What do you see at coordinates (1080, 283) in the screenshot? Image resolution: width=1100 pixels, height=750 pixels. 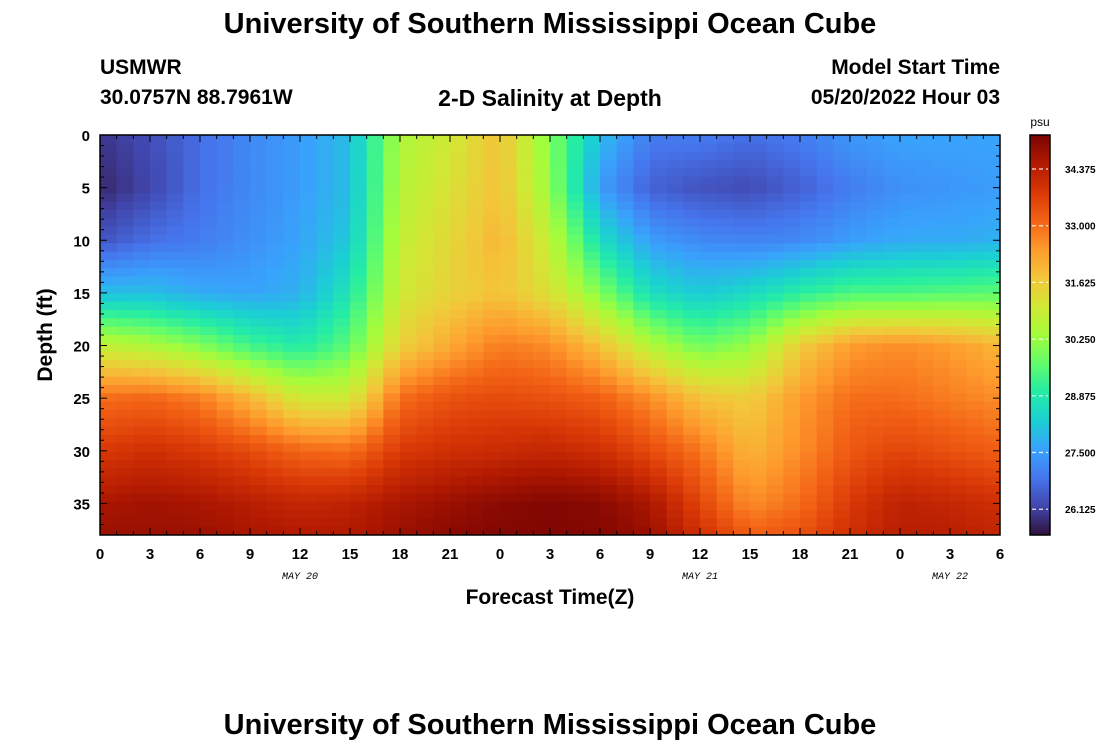 I see `colorbar-tick-label: 31.625` at bounding box center [1080, 283].